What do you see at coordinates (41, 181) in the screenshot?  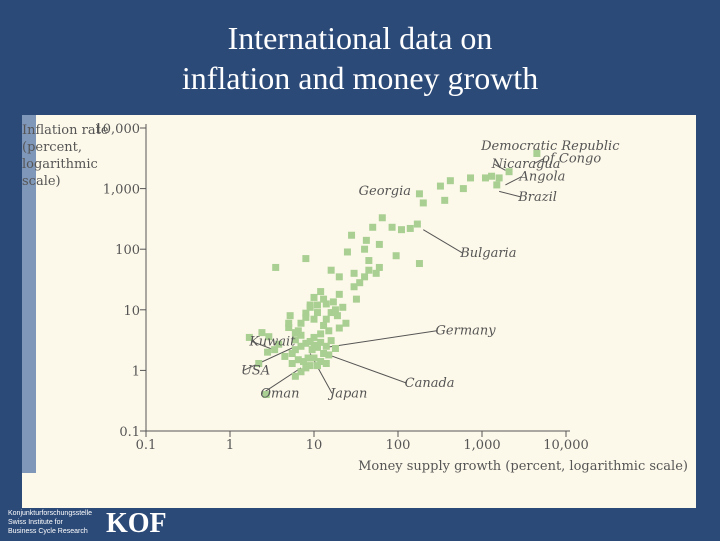 I see `y-axis-label-line: scale)` at bounding box center [41, 181].